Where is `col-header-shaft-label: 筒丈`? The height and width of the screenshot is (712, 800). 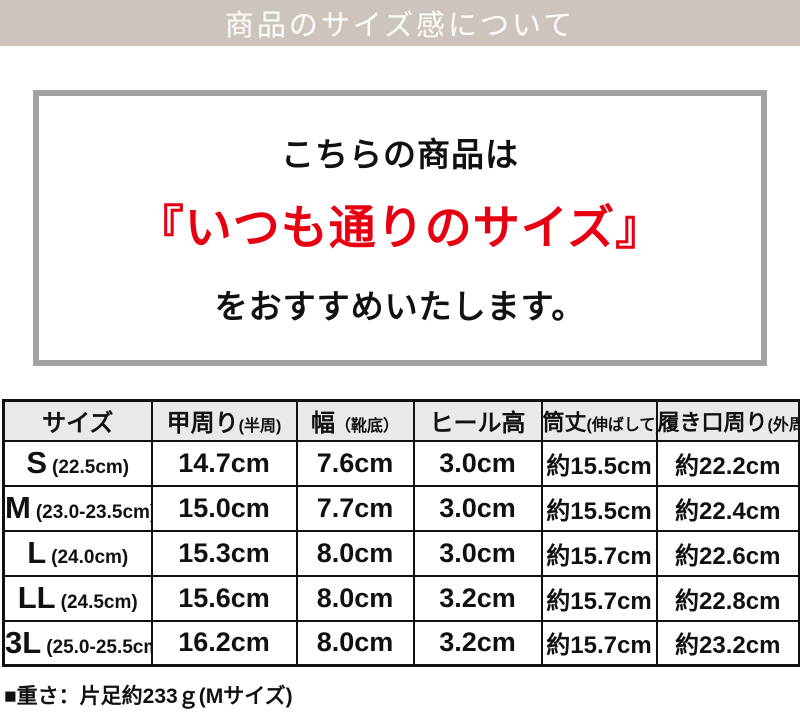 col-header-shaft-label: 筒丈 is located at coordinates (564, 422).